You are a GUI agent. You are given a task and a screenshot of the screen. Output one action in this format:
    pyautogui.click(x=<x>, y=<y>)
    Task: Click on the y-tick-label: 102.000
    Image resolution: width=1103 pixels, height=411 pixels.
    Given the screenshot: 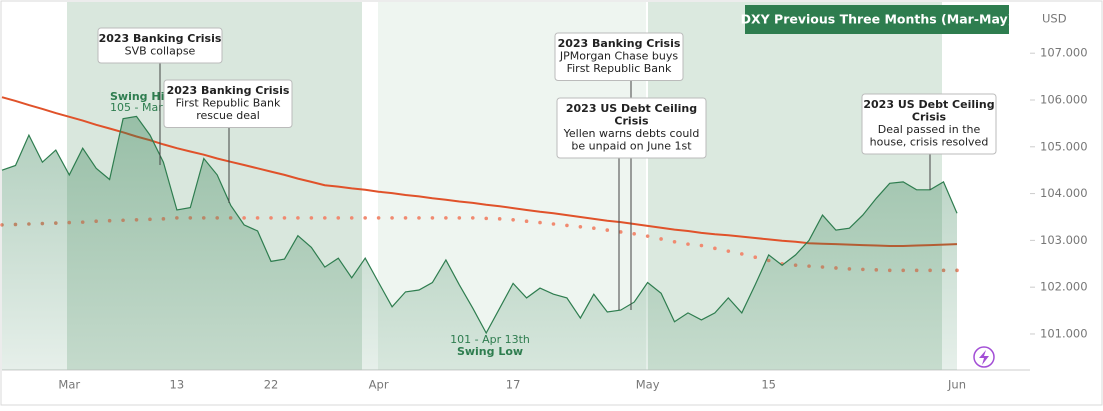 What is the action you would take?
    pyautogui.click(x=1064, y=287)
    